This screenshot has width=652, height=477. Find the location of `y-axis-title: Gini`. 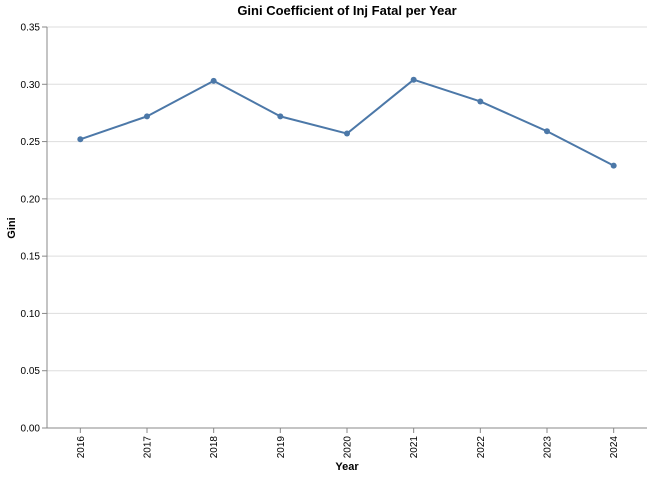

y-axis-title: Gini is located at coordinates (12, 227).